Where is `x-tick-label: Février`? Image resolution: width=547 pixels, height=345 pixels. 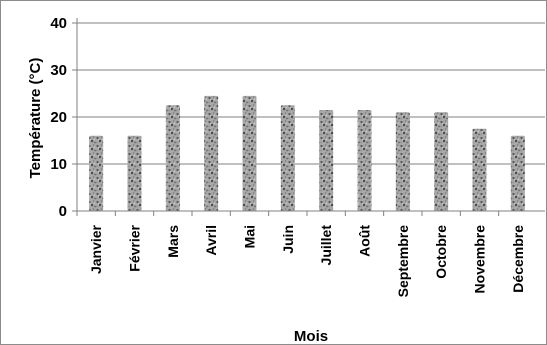
x-tick-label: Février is located at coordinates (135, 247).